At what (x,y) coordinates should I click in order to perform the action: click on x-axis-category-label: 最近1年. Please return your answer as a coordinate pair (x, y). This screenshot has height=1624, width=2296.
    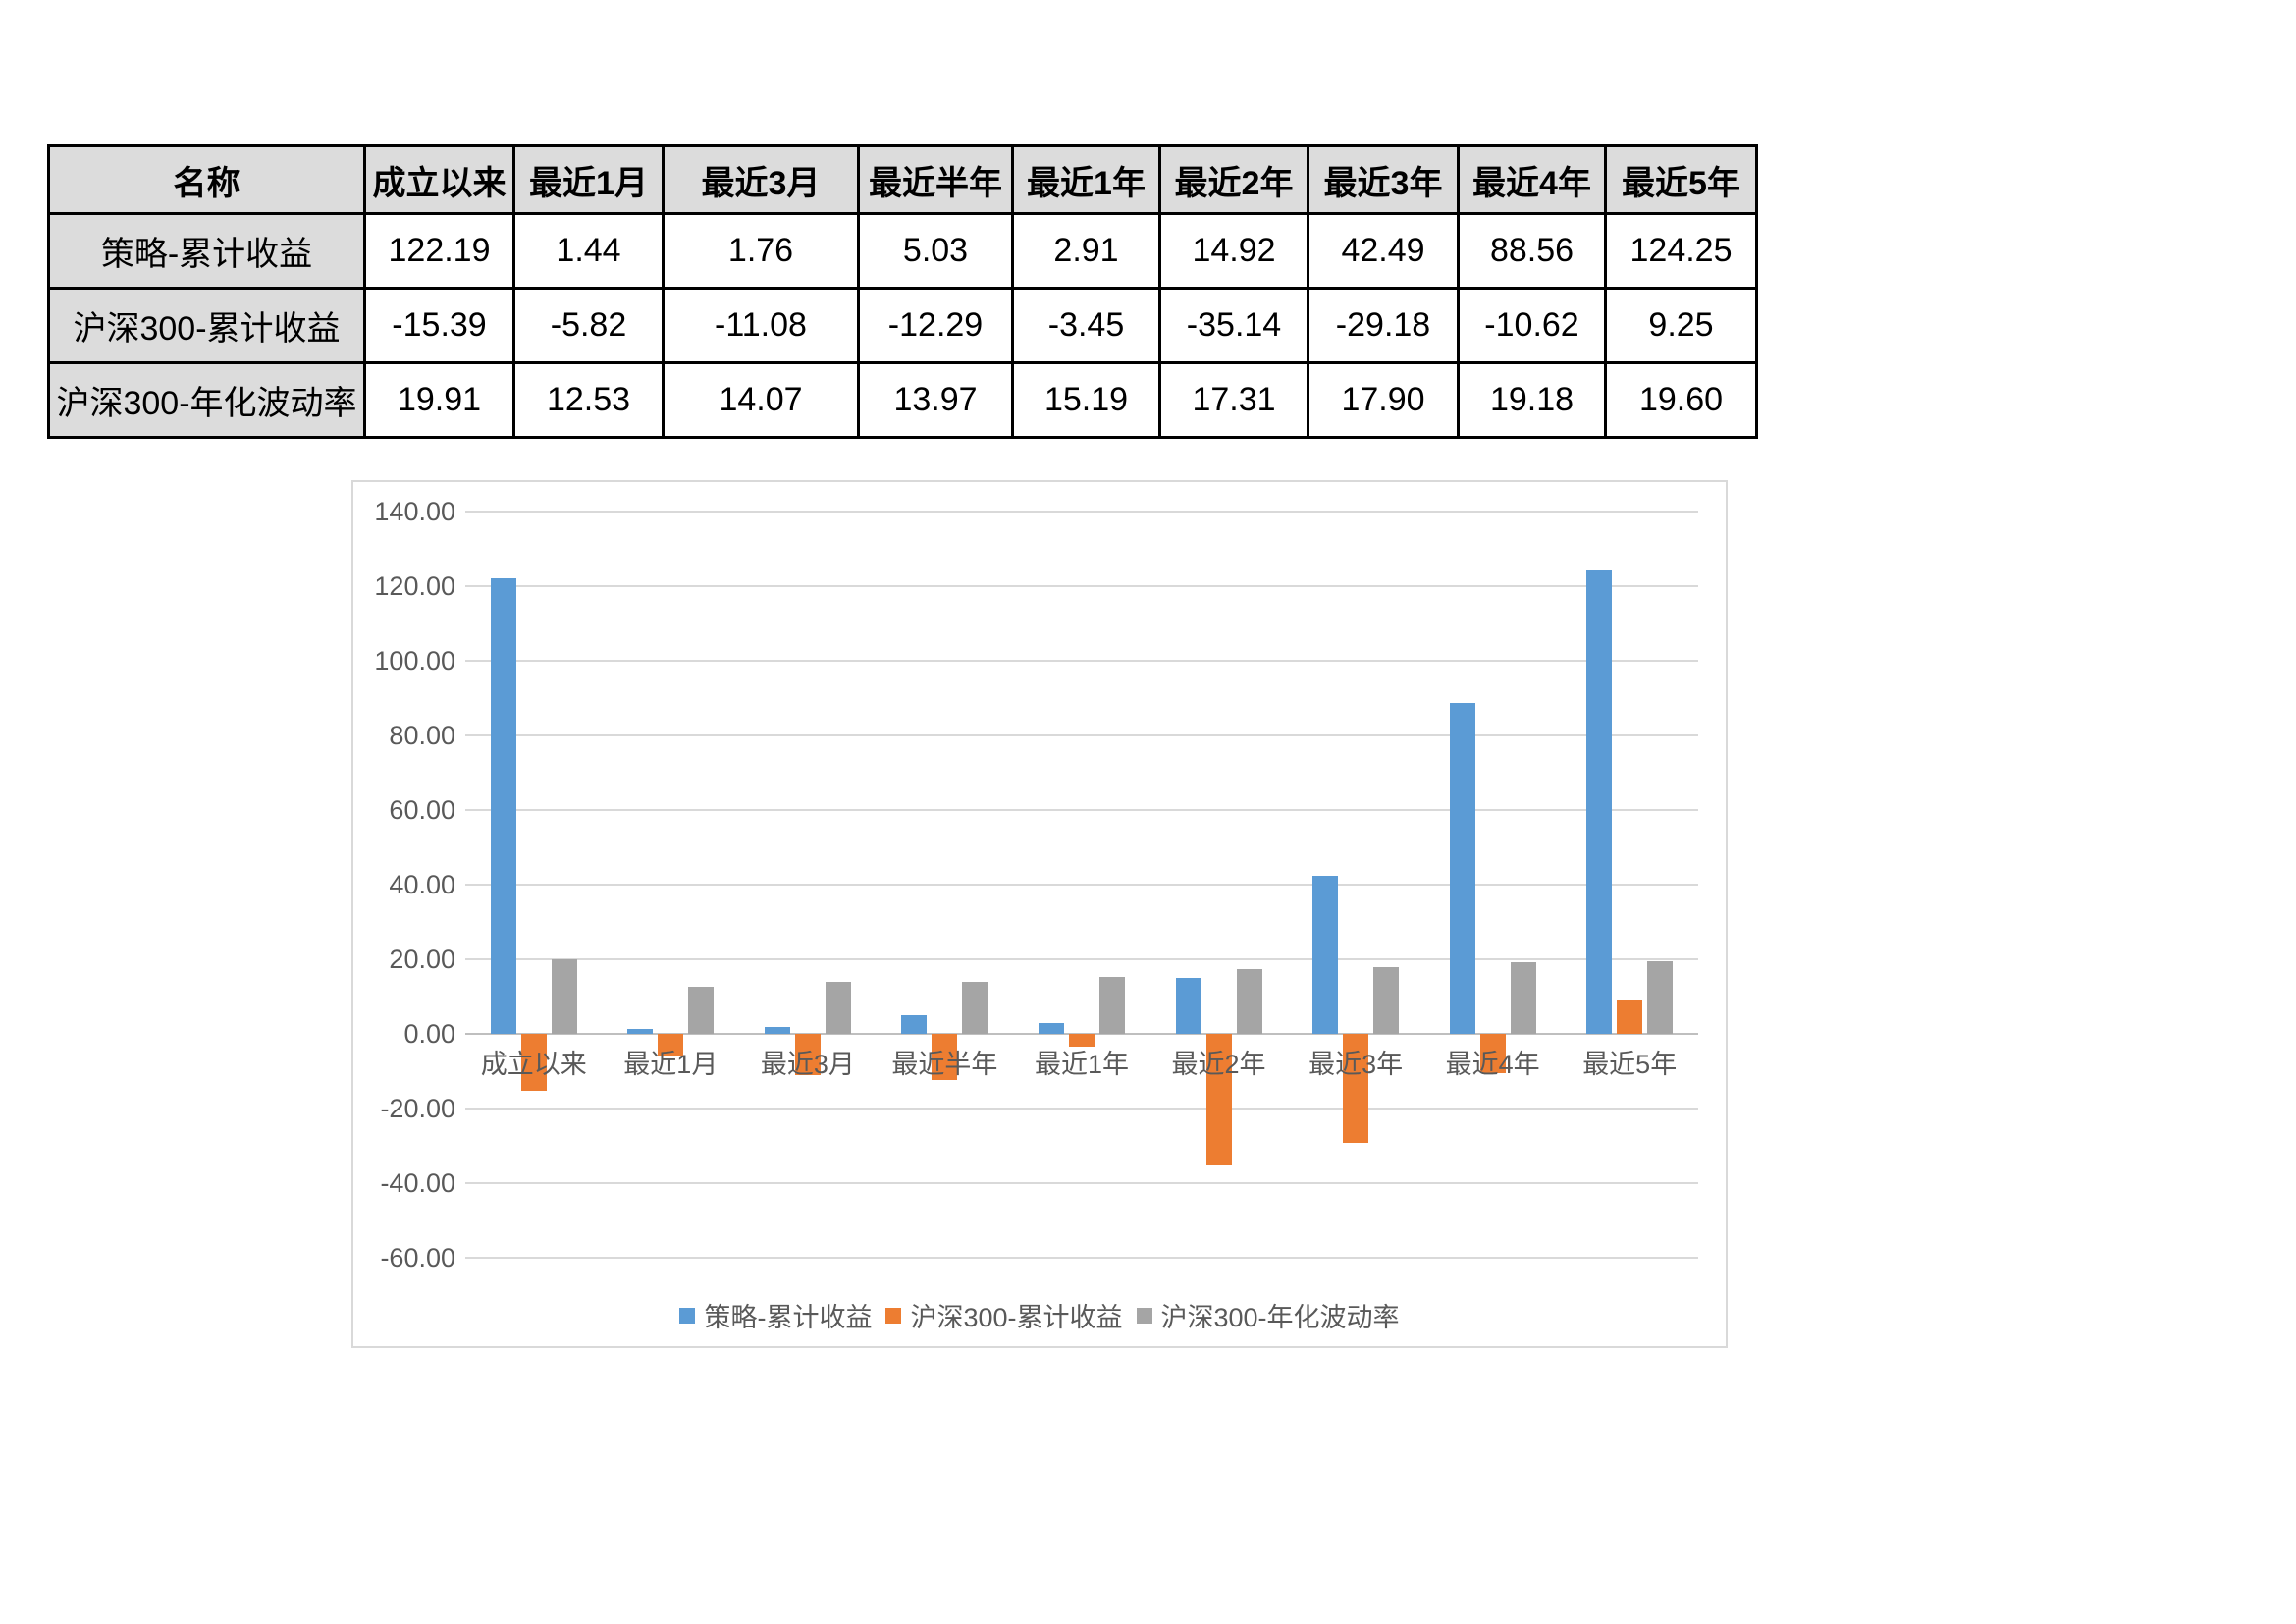
    Looking at the image, I should click on (1081, 1064).